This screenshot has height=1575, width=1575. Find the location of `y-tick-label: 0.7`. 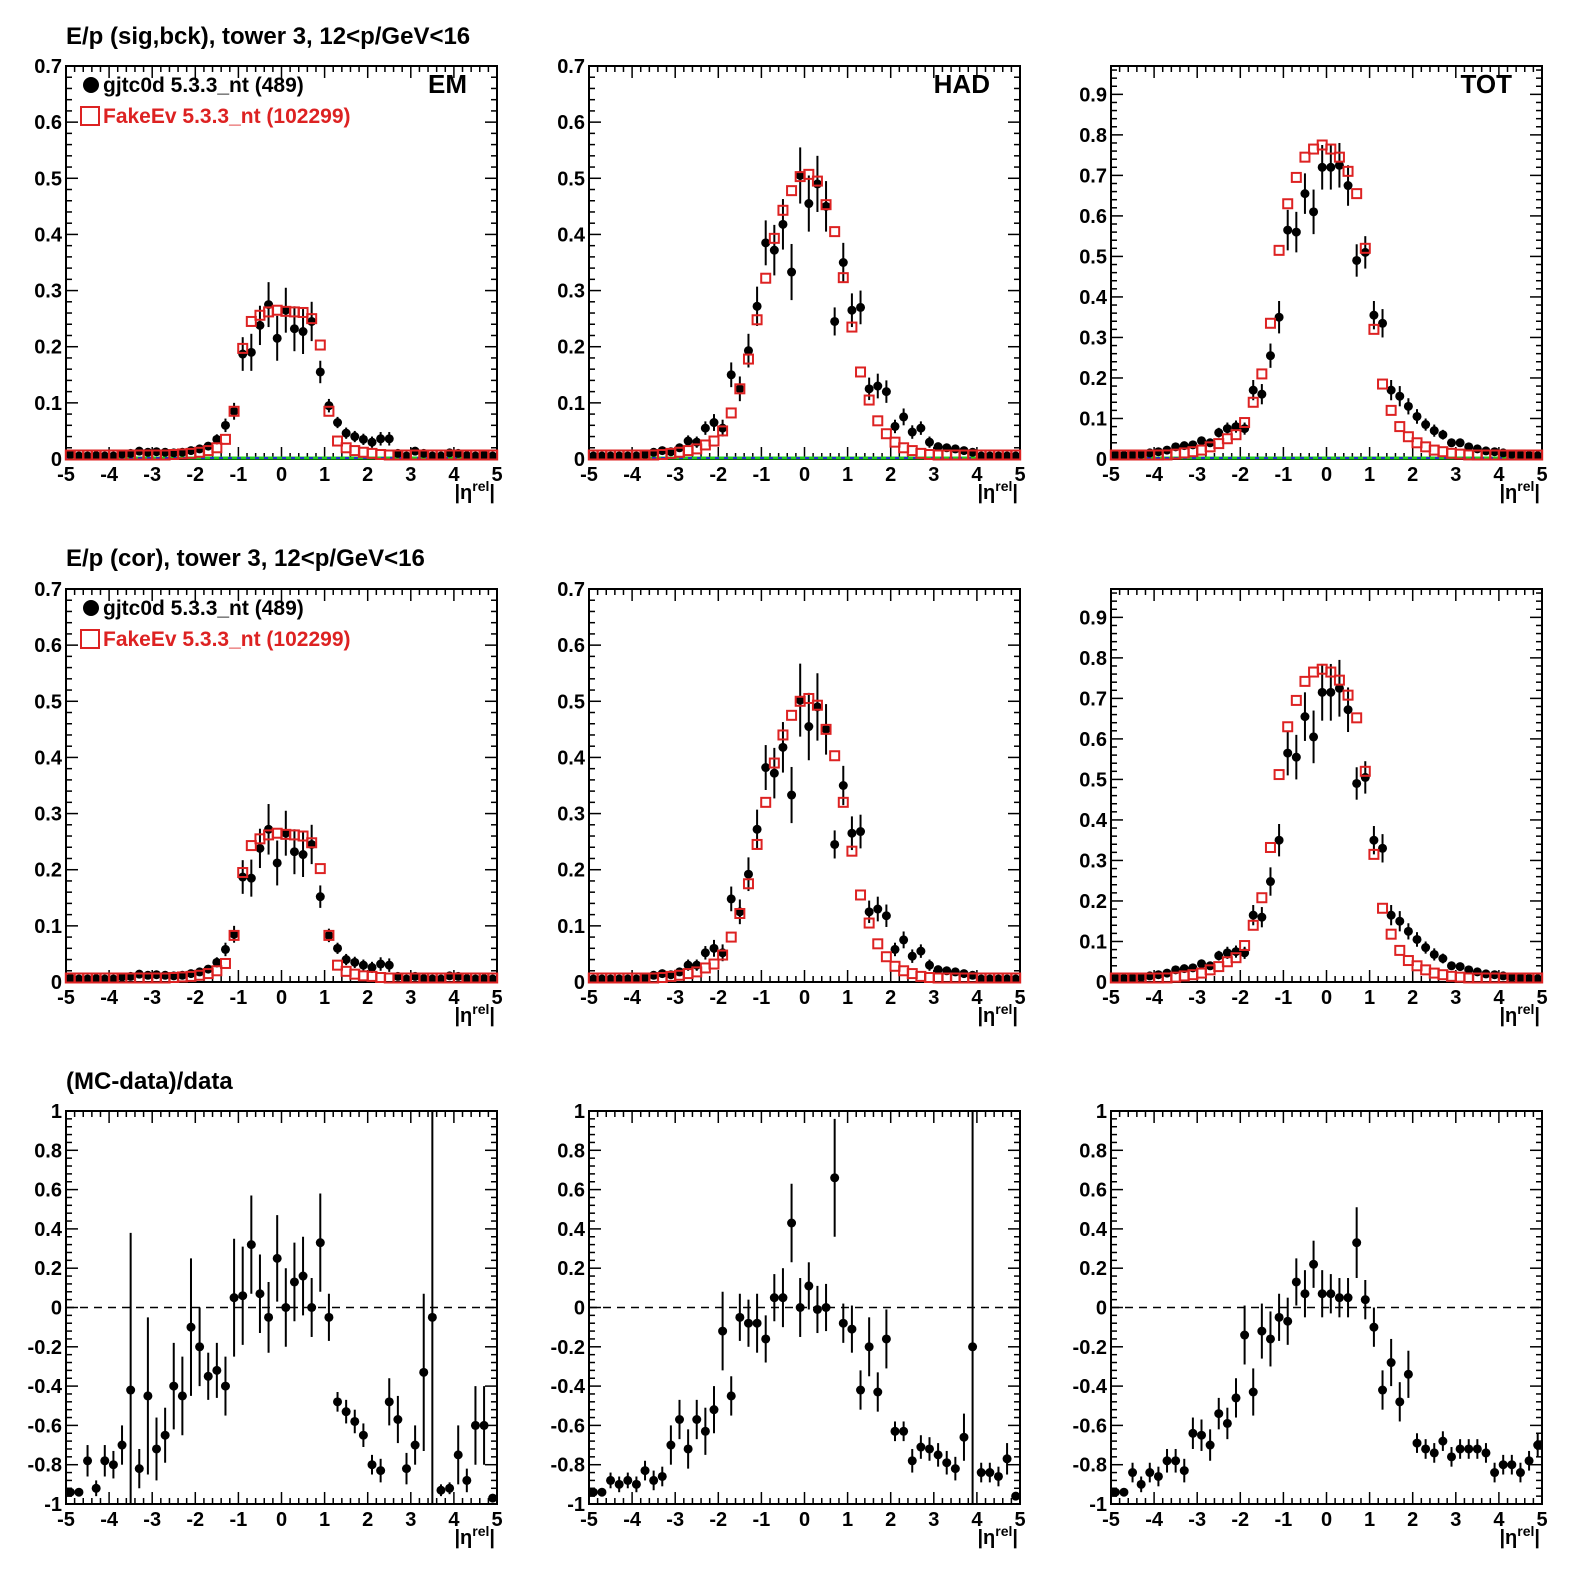

y-tick-label: 0.7 is located at coordinates (1093, 699).